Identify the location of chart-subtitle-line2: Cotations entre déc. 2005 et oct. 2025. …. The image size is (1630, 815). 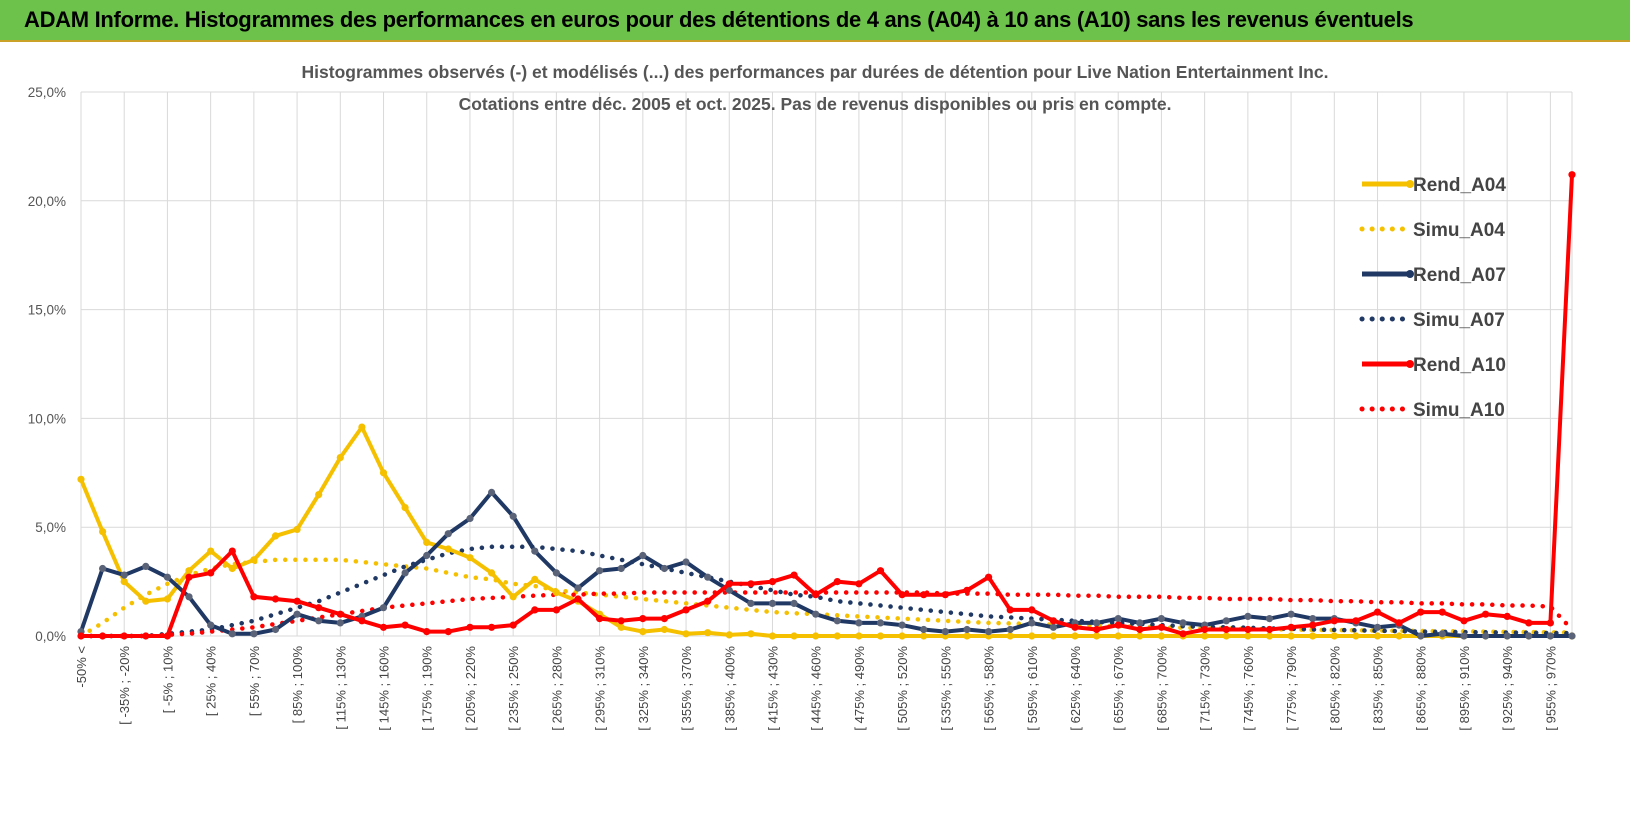
(815, 104).